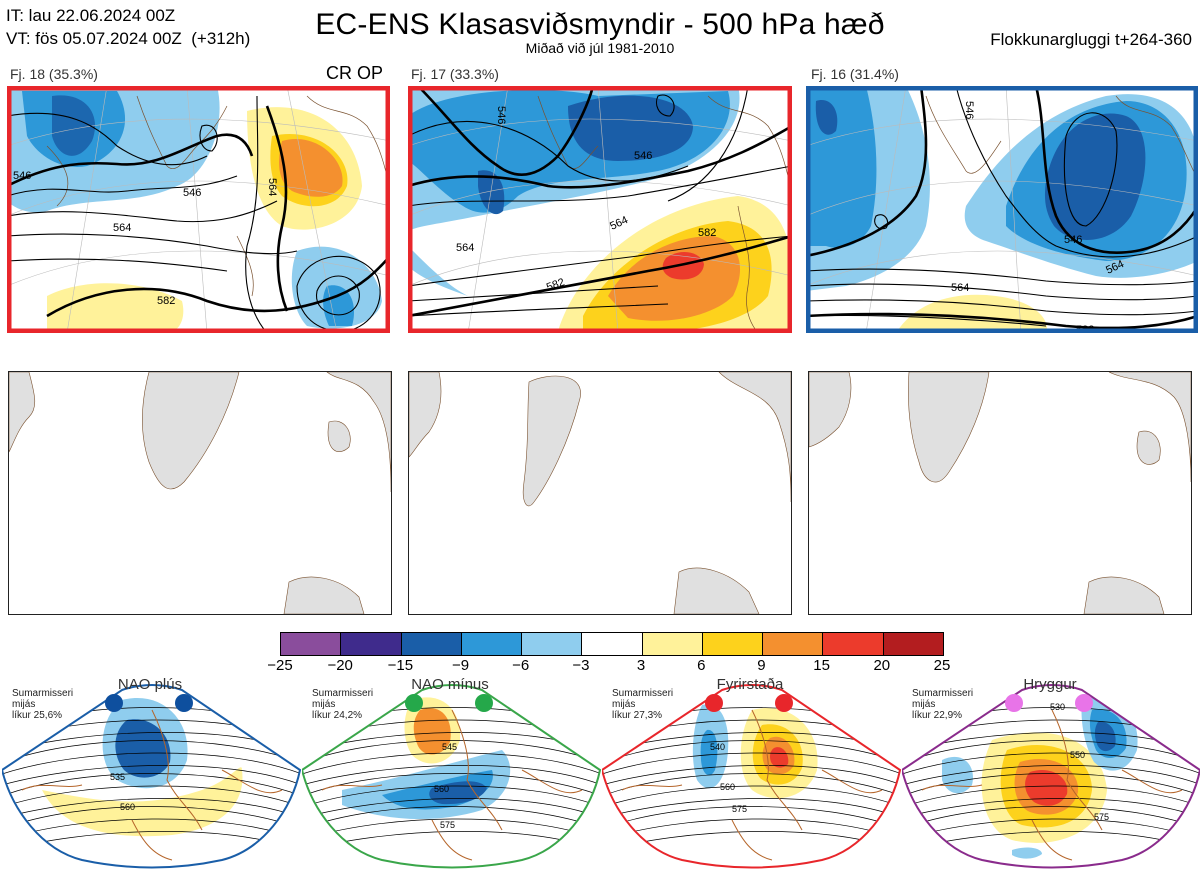 This screenshot has height=875, width=1200. What do you see at coordinates (942, 665) in the screenshot?
I see `colorbar-tick-label: 25` at bounding box center [942, 665].